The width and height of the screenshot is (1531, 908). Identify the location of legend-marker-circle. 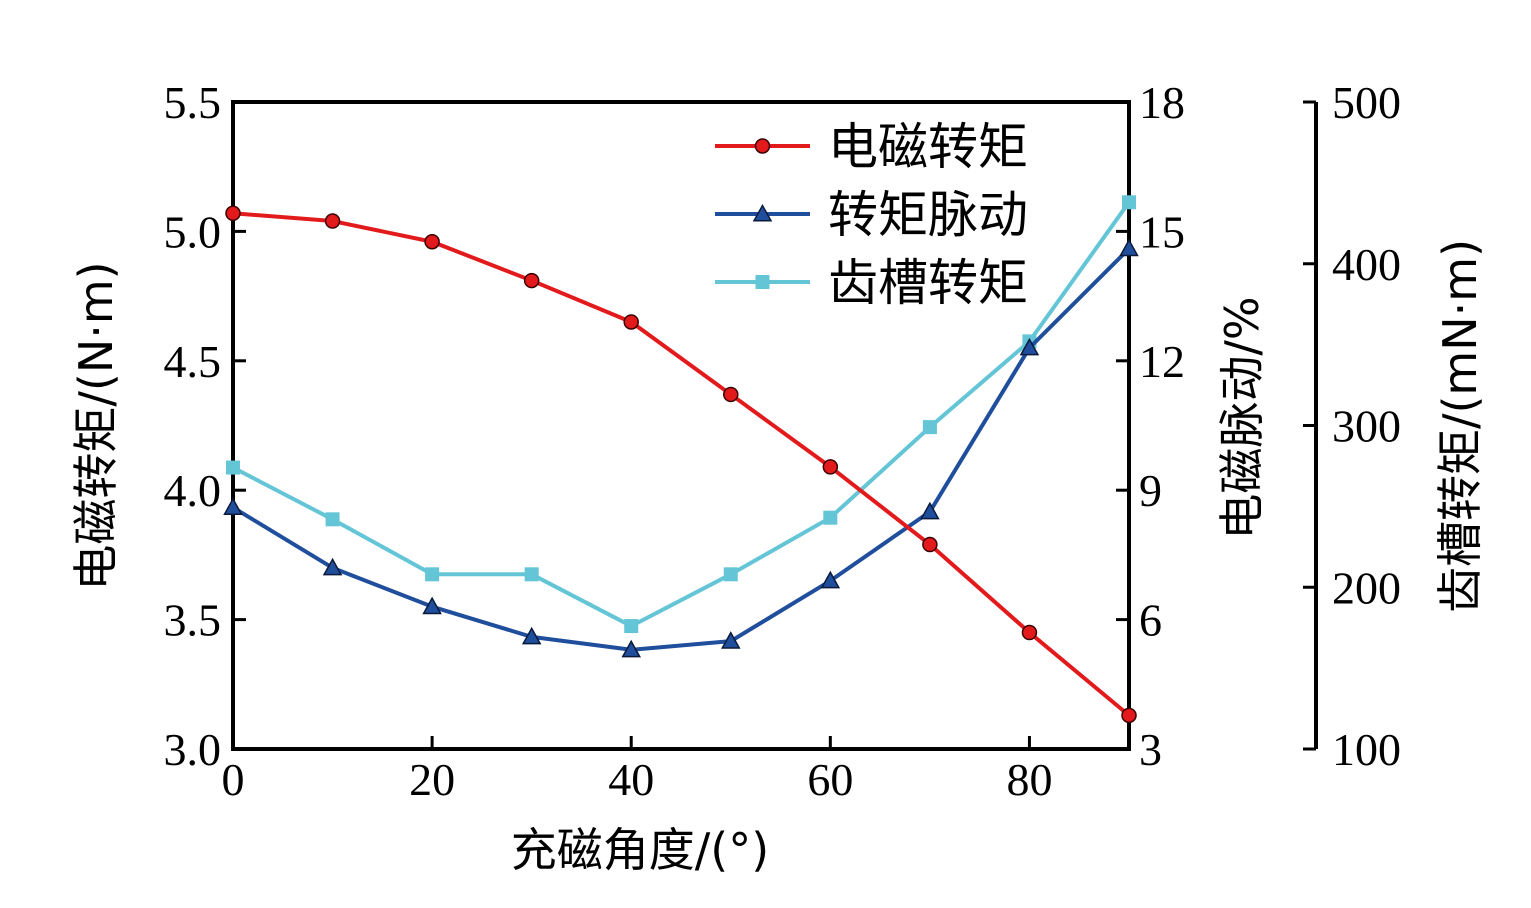
(762, 146).